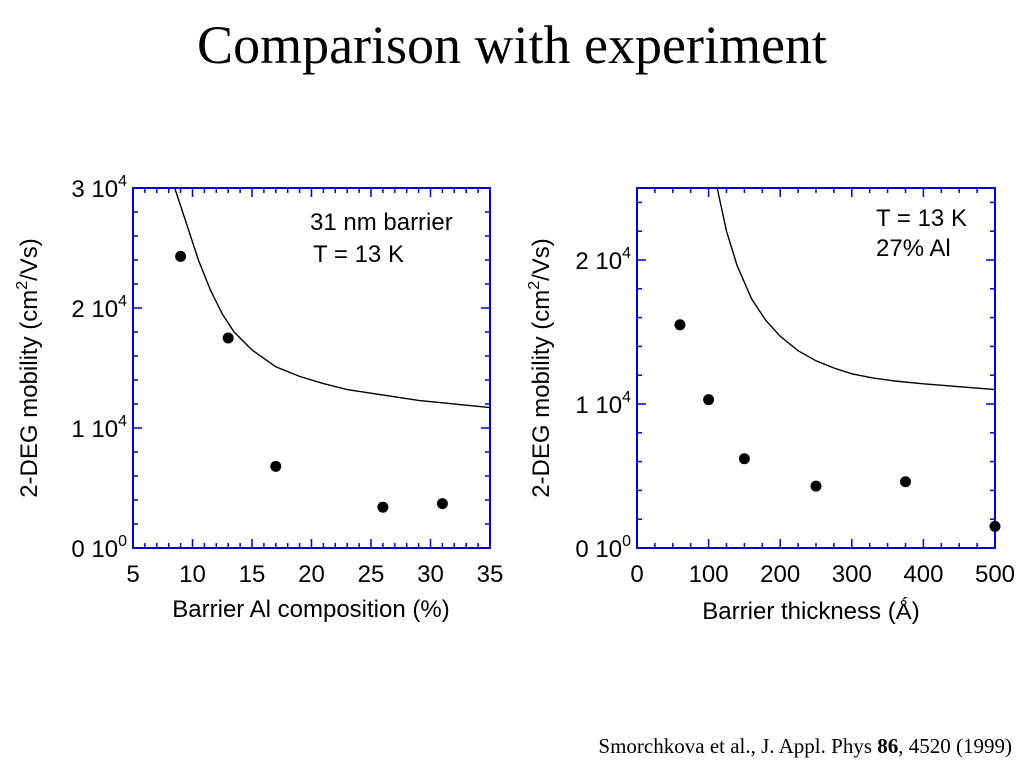  I want to click on plot-annotation: 27% Al, so click(913, 248).